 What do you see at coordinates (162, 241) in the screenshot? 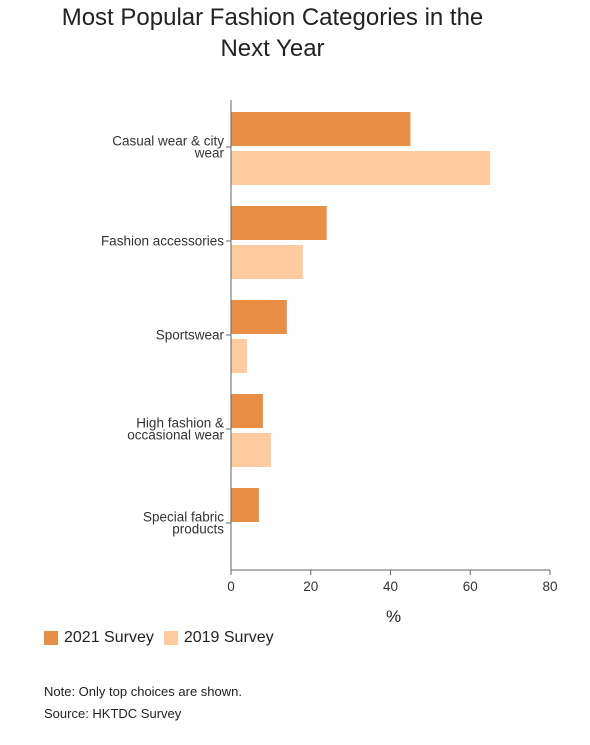
I see `category-label-1: Fashion accessories` at bounding box center [162, 241].